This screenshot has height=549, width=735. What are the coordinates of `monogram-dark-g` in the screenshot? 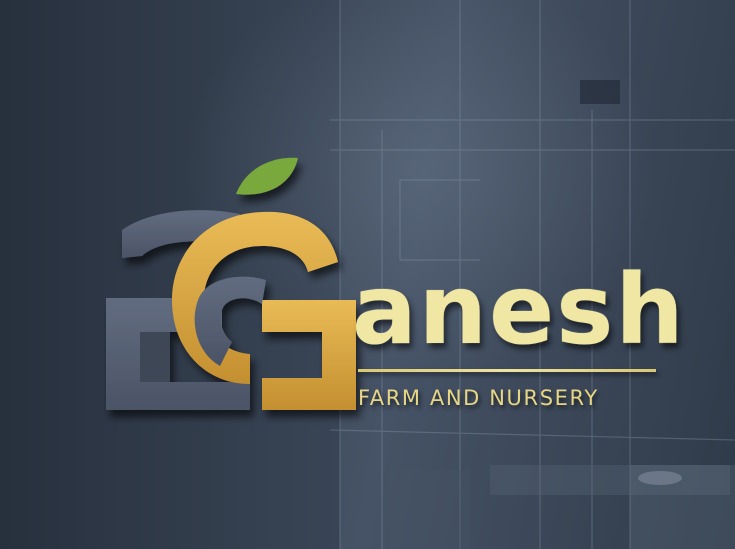 It's located at (230, 321).